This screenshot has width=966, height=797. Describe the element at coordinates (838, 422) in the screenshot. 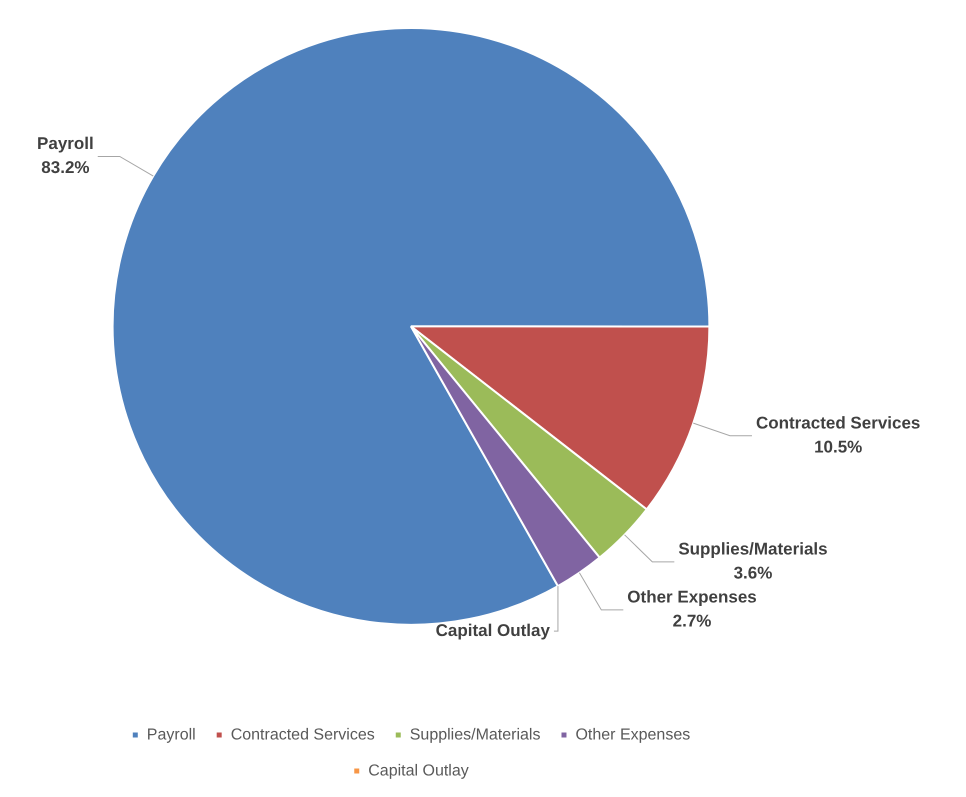

I see `slice-label: Contracted Services` at that location.